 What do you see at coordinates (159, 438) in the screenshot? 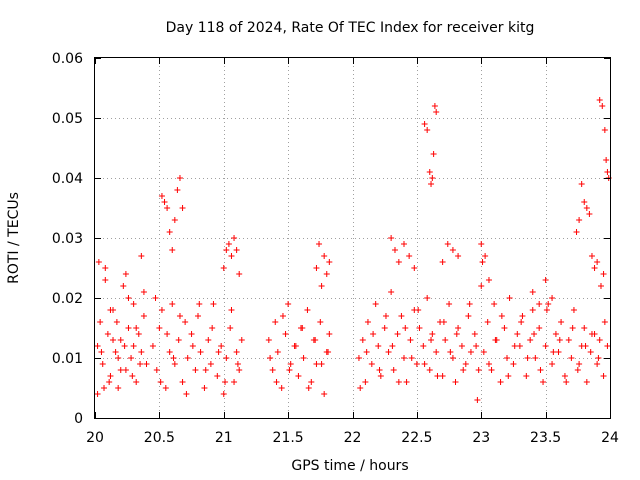
I see `x-tick-label: 20.5` at bounding box center [159, 438].